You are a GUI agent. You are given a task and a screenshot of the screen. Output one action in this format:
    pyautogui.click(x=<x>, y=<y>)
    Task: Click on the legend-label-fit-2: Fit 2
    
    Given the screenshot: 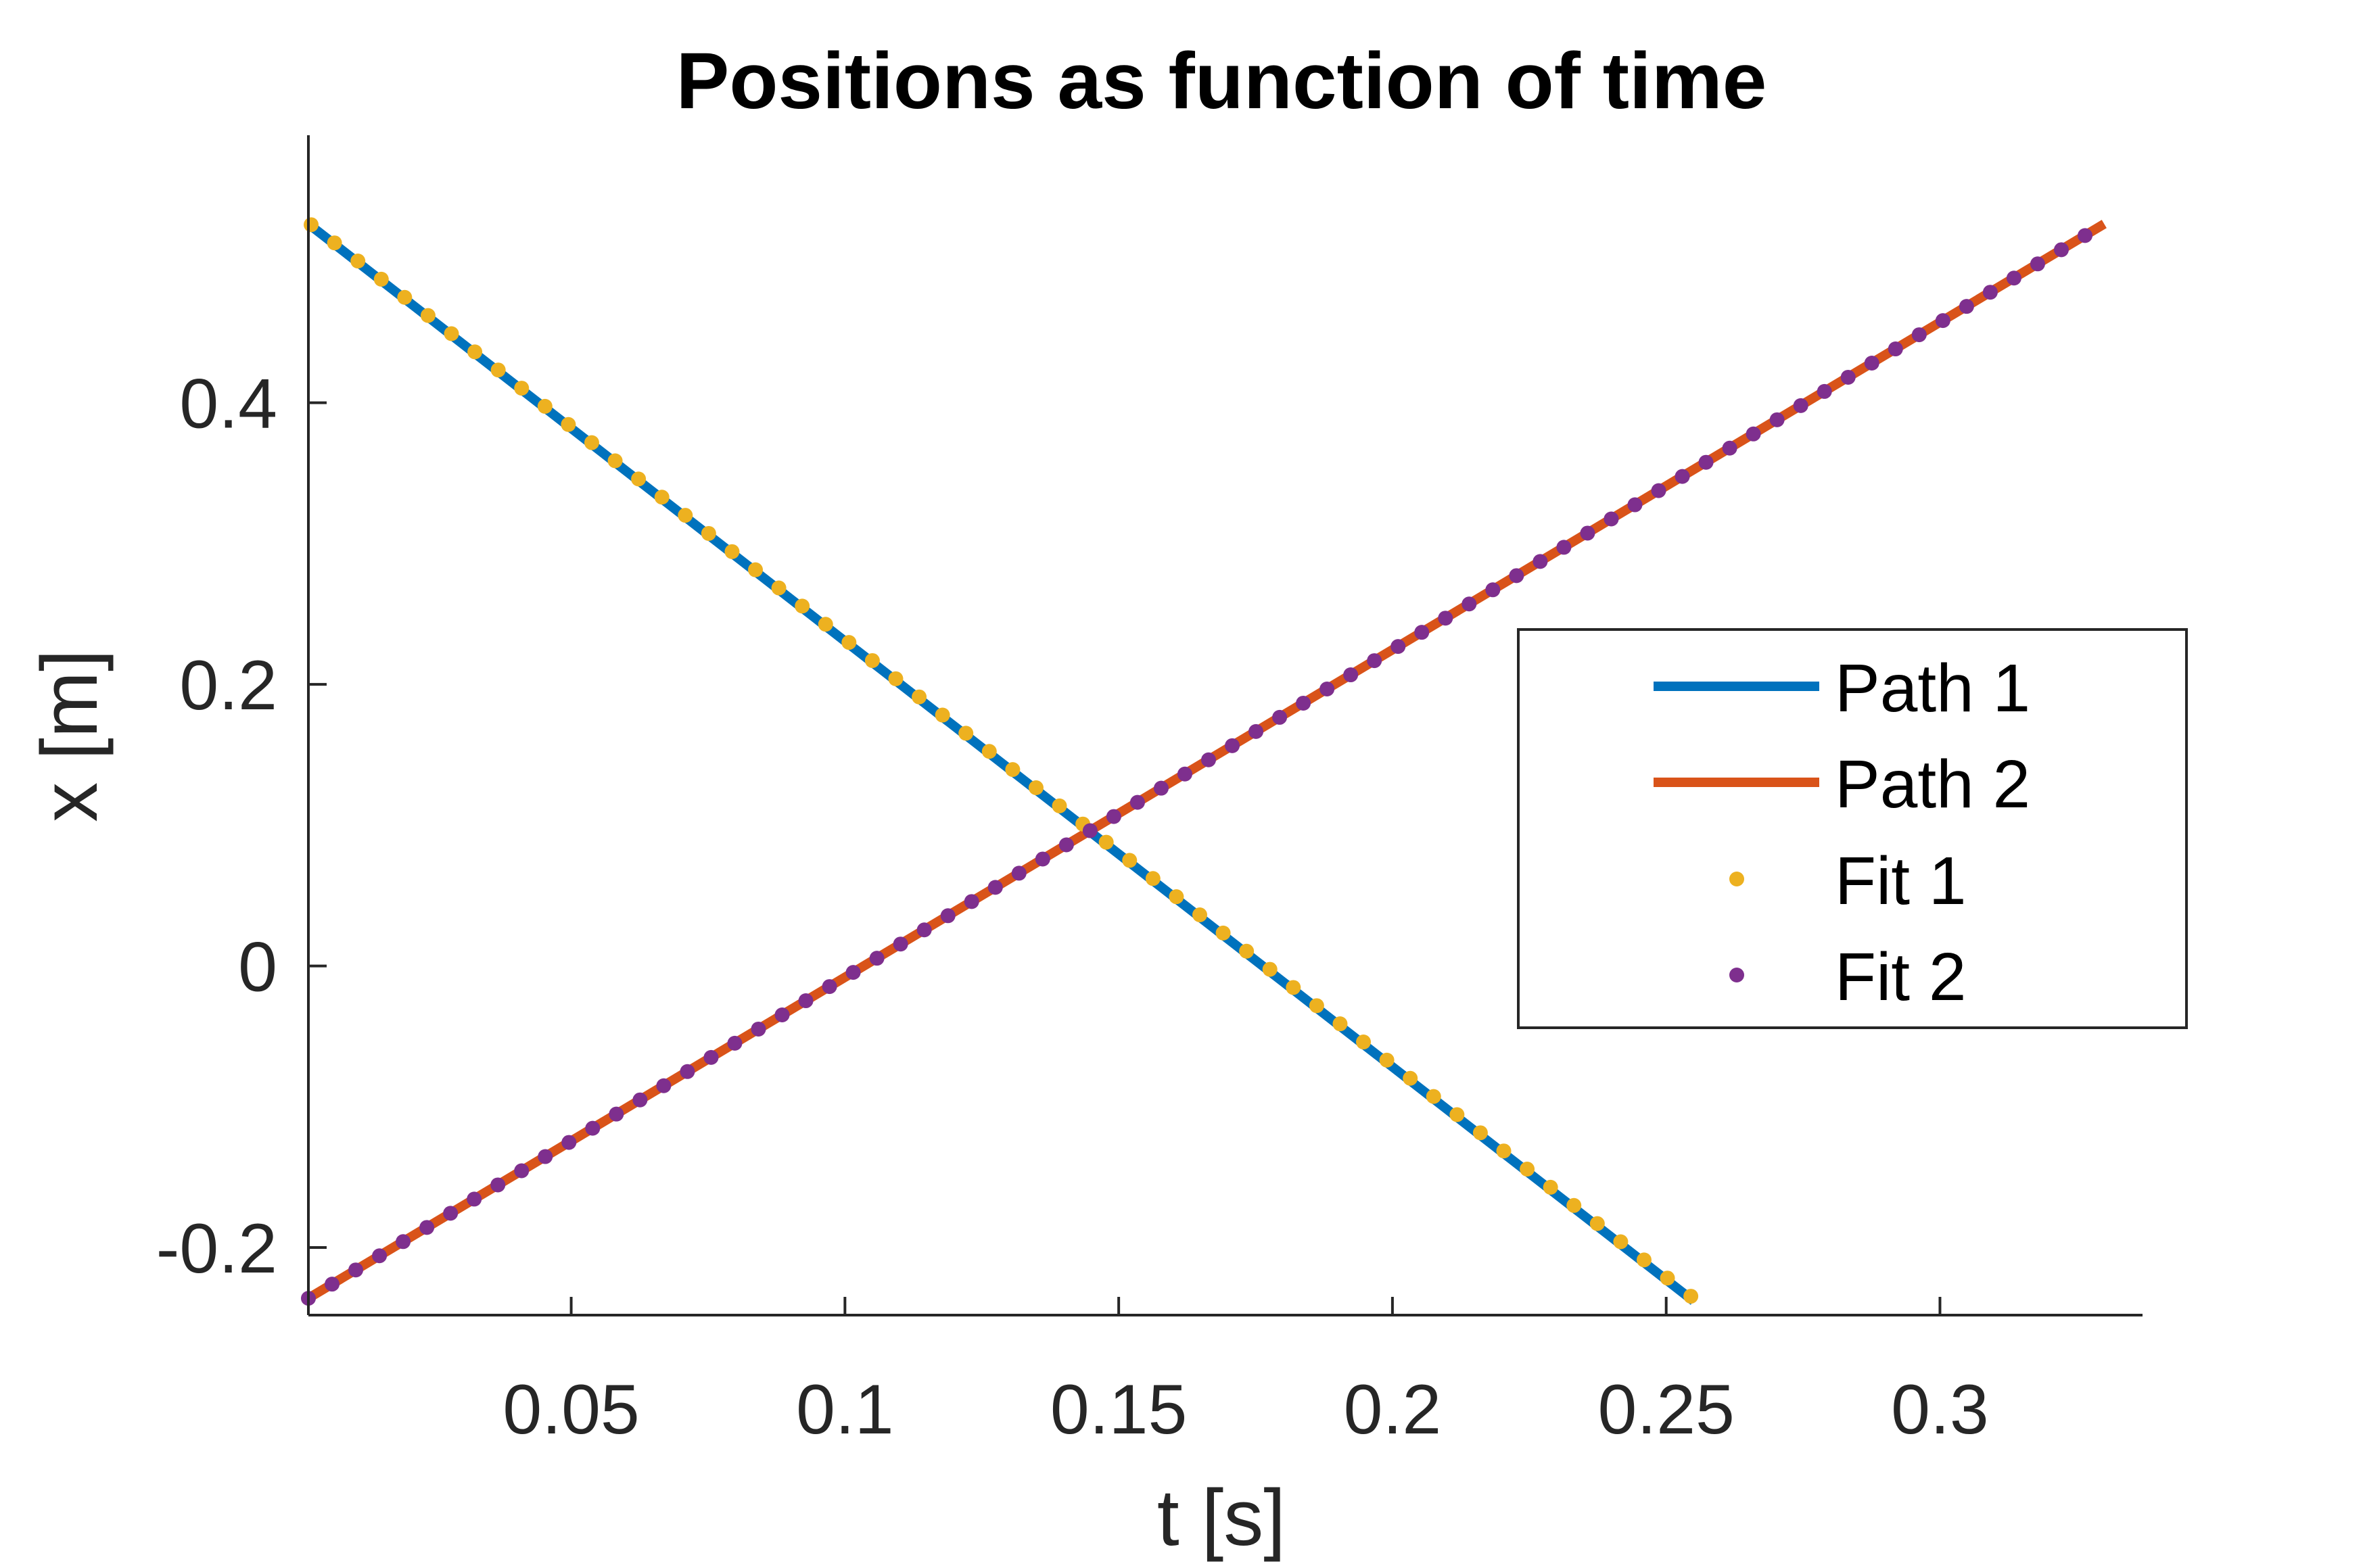 What is the action you would take?
    pyautogui.click(x=1900, y=977)
    